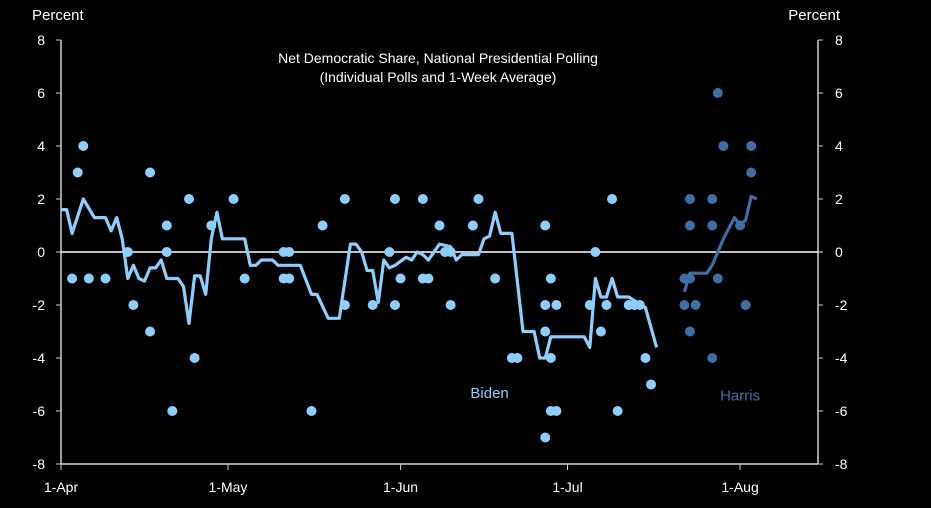 The height and width of the screenshot is (508, 931). I want to click on y-tick-label-left: -2, so click(39, 305).